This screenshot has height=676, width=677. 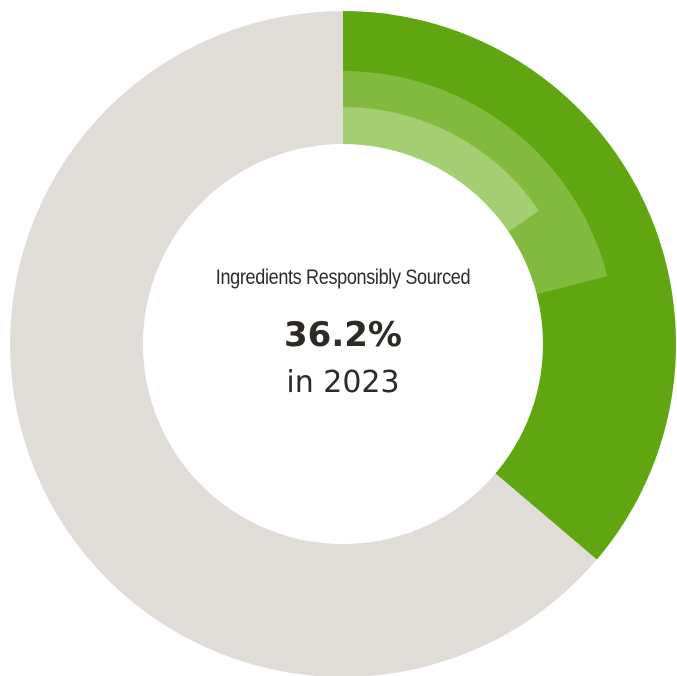 I want to click on year-label: in 2023, so click(x=343, y=382).